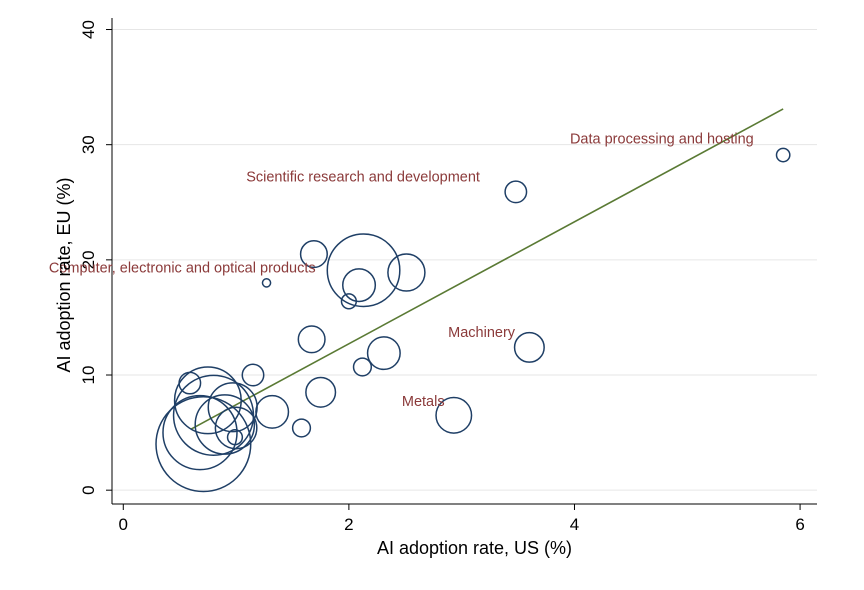  I want to click on x-tick-label: 6, so click(799, 524).